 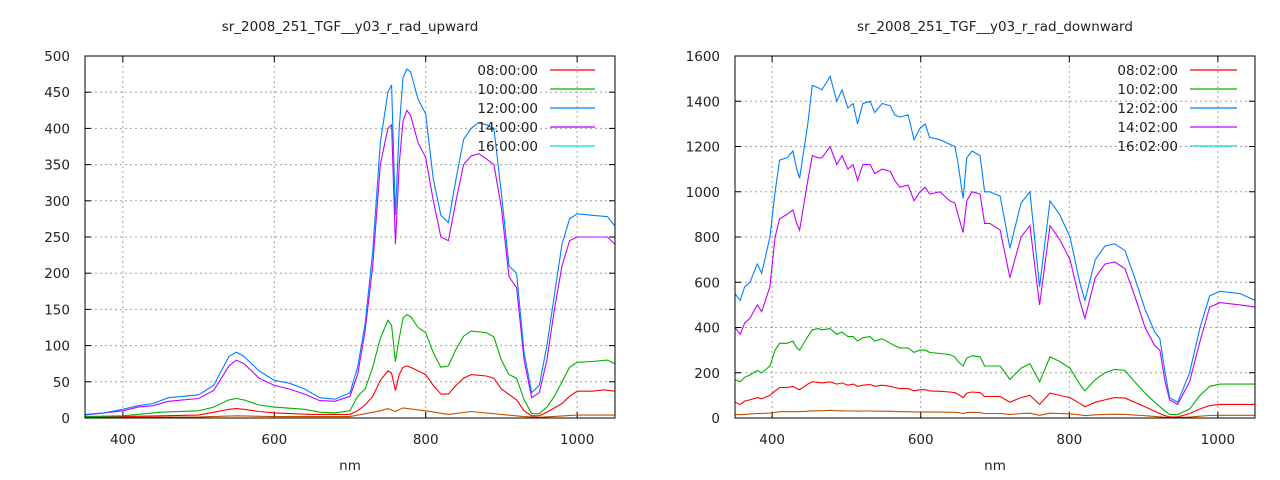 I want to click on legend-label: 08:00:00, so click(x=507, y=71).